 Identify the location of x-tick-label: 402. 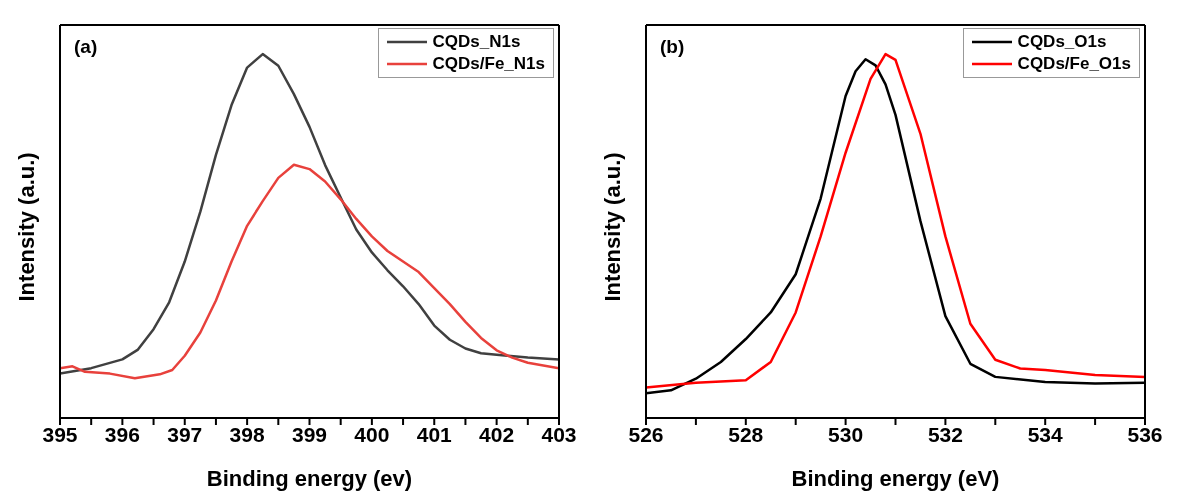
(497, 434).